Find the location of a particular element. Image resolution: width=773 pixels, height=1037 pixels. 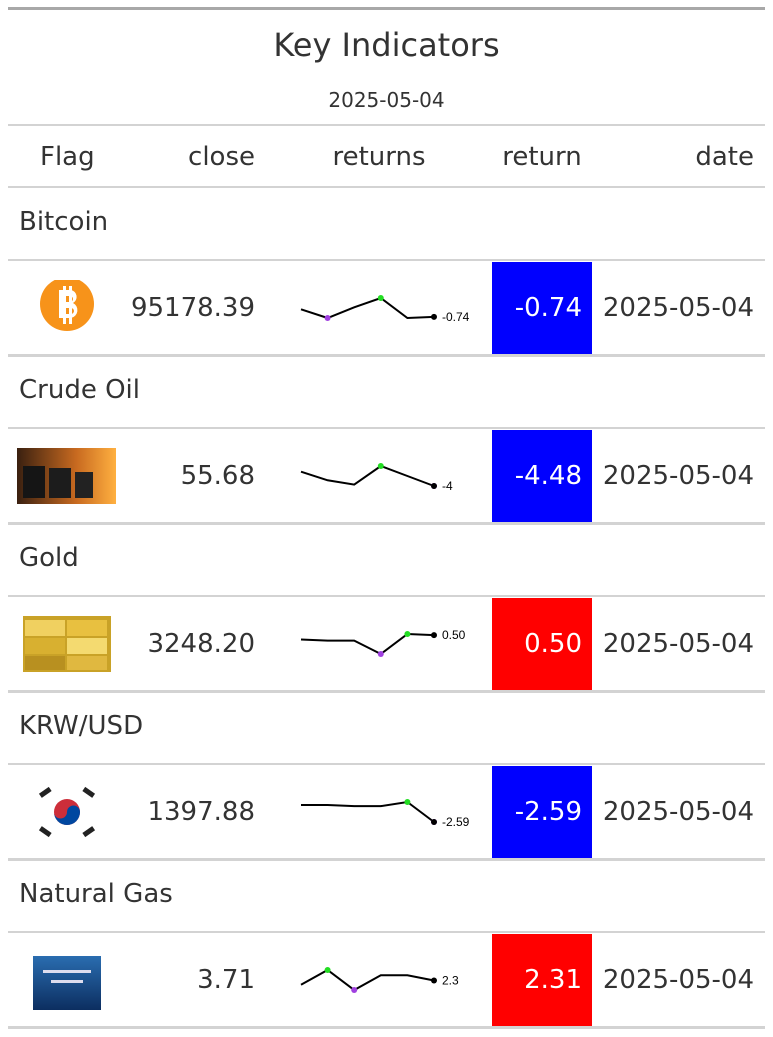

return-value: 2.31 is located at coordinates (553, 980).